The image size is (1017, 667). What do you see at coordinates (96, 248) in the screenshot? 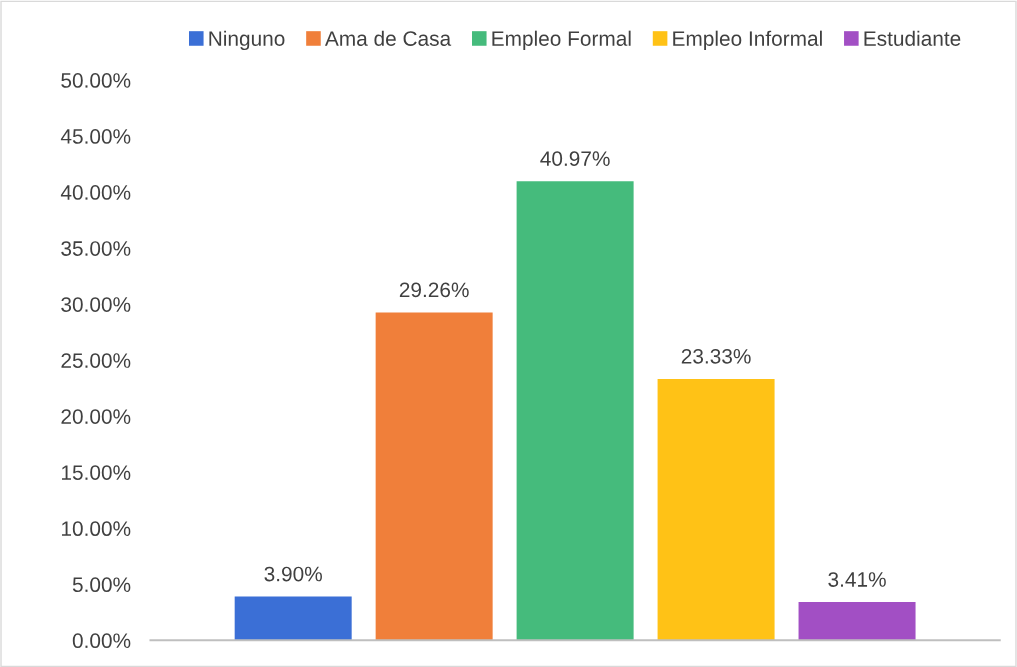
I see `y-tick-label: 35.00%` at bounding box center [96, 248].